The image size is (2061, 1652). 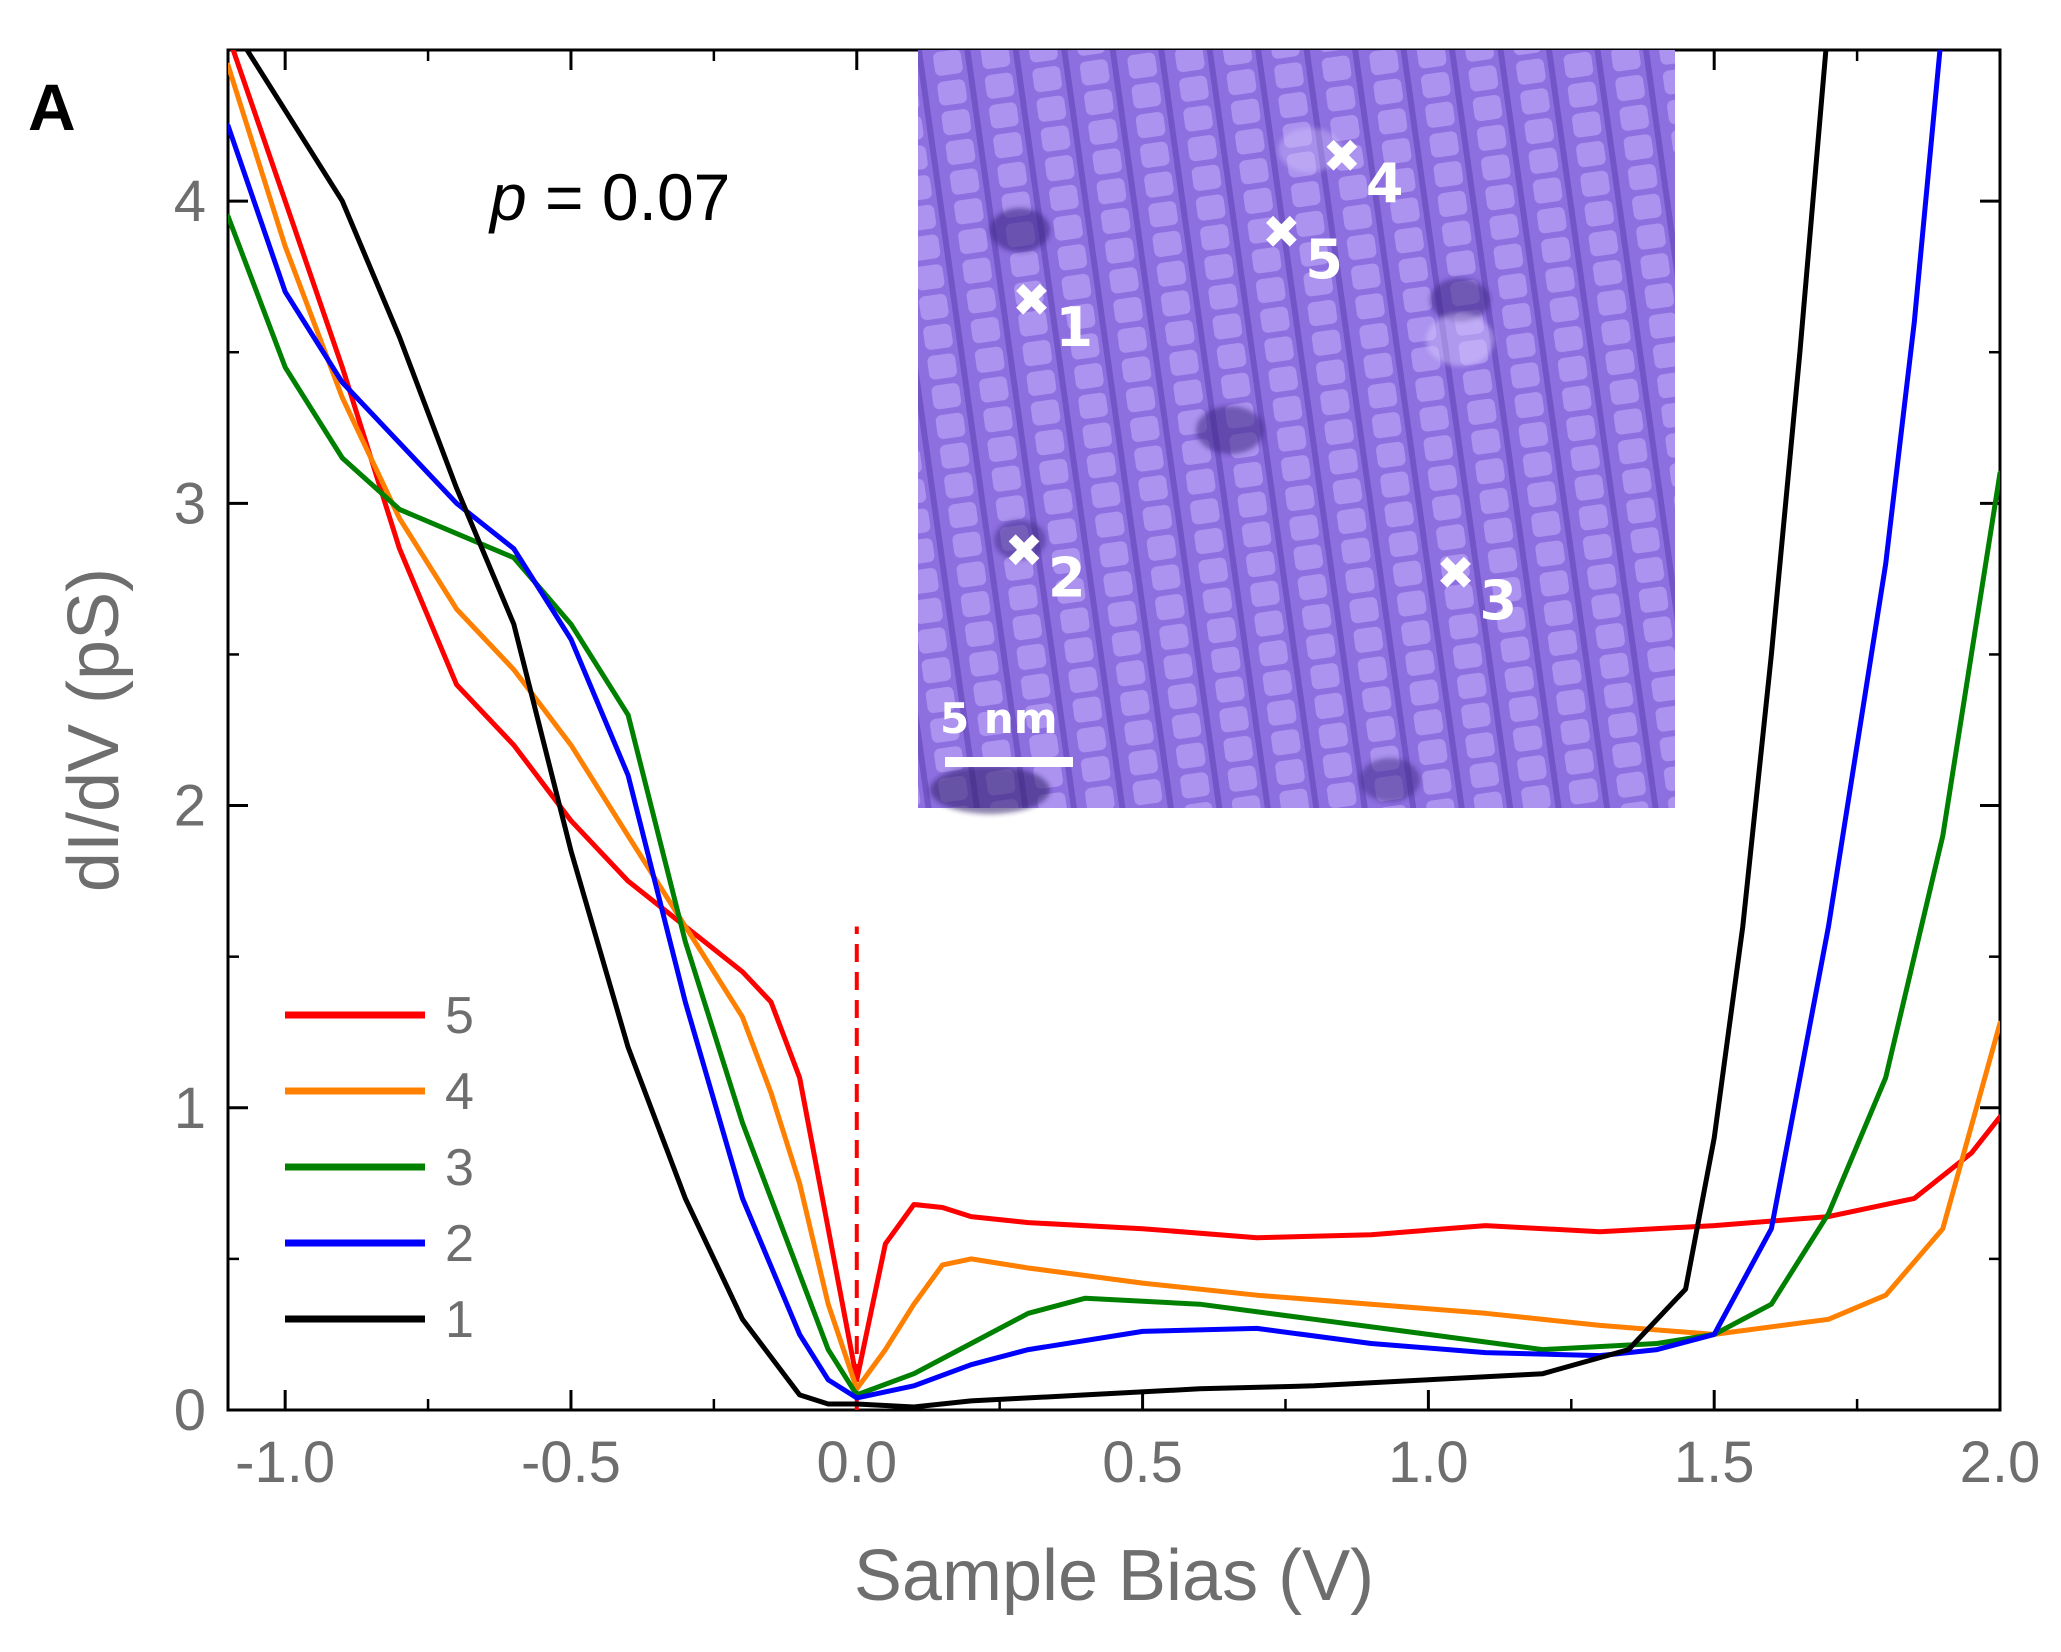 I want to click on inset-marker-label-5: 5, so click(x=1324, y=259).